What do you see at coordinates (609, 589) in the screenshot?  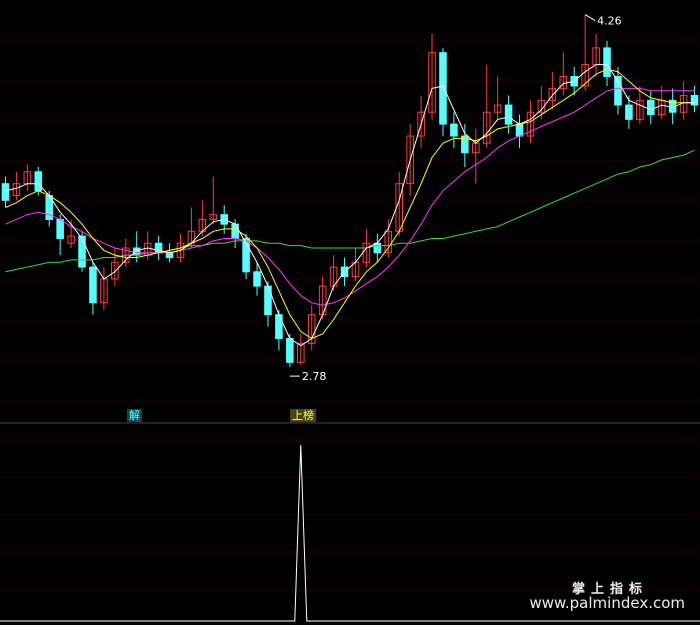 I see `watermark-title: 掌上指标` at bounding box center [609, 589].